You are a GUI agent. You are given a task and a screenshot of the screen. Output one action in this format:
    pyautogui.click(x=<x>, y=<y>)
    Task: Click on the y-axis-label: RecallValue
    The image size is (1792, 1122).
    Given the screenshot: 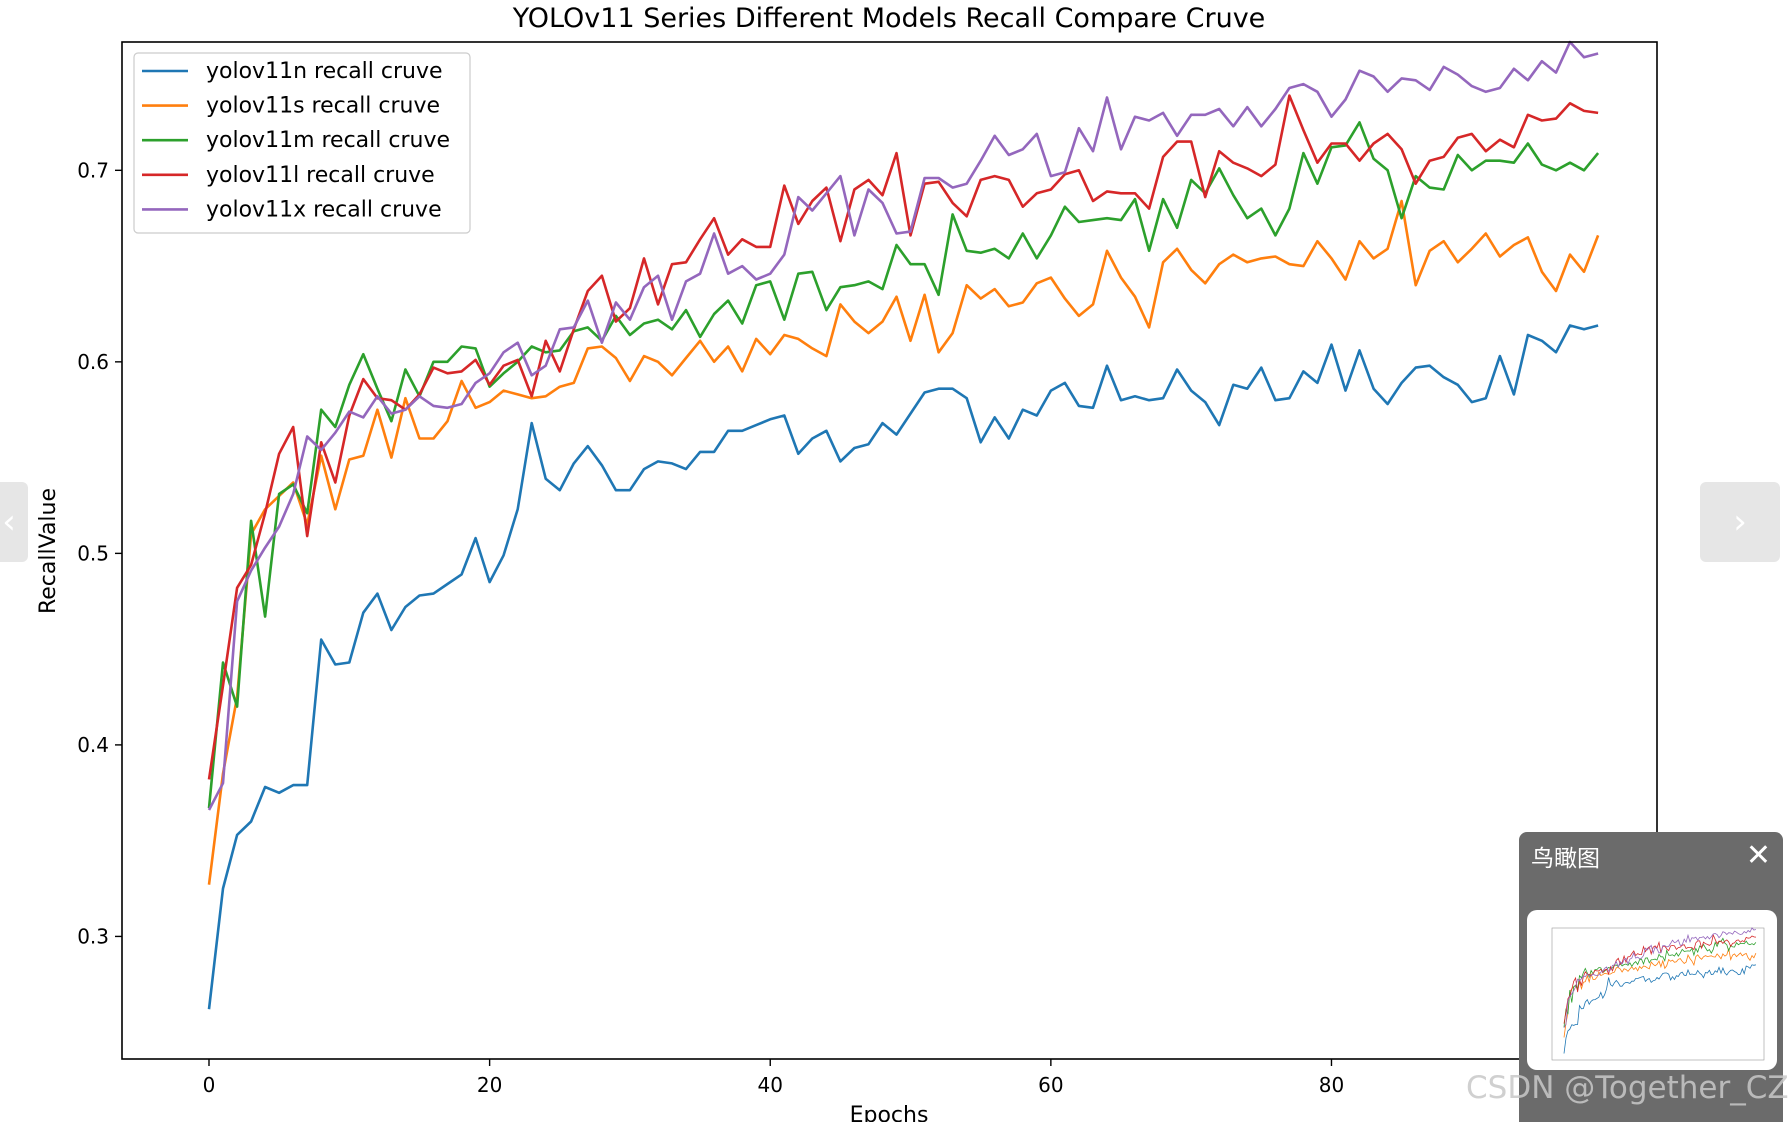 What is the action you would take?
    pyautogui.click(x=48, y=551)
    